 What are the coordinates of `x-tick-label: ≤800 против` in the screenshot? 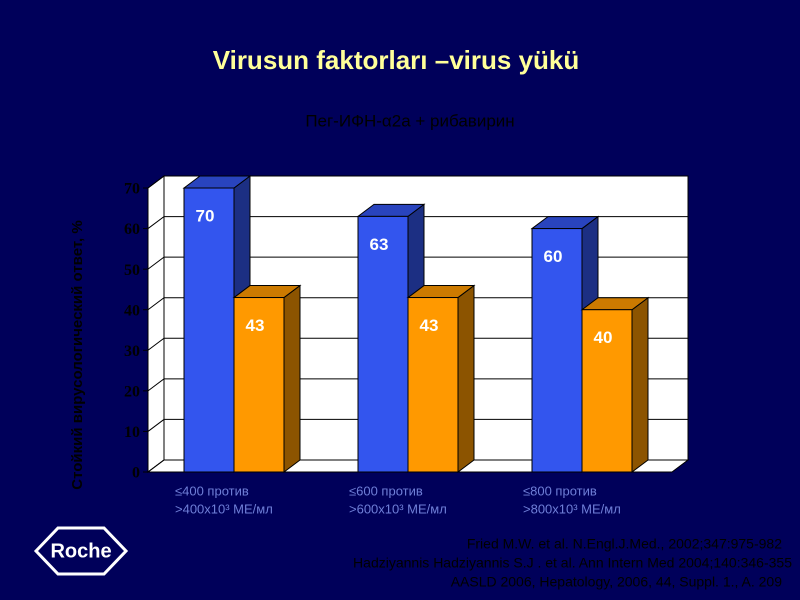 It's located at (560, 490).